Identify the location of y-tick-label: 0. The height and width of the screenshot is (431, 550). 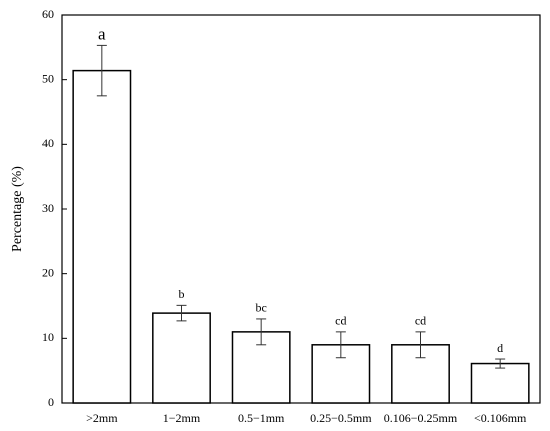
(51, 402).